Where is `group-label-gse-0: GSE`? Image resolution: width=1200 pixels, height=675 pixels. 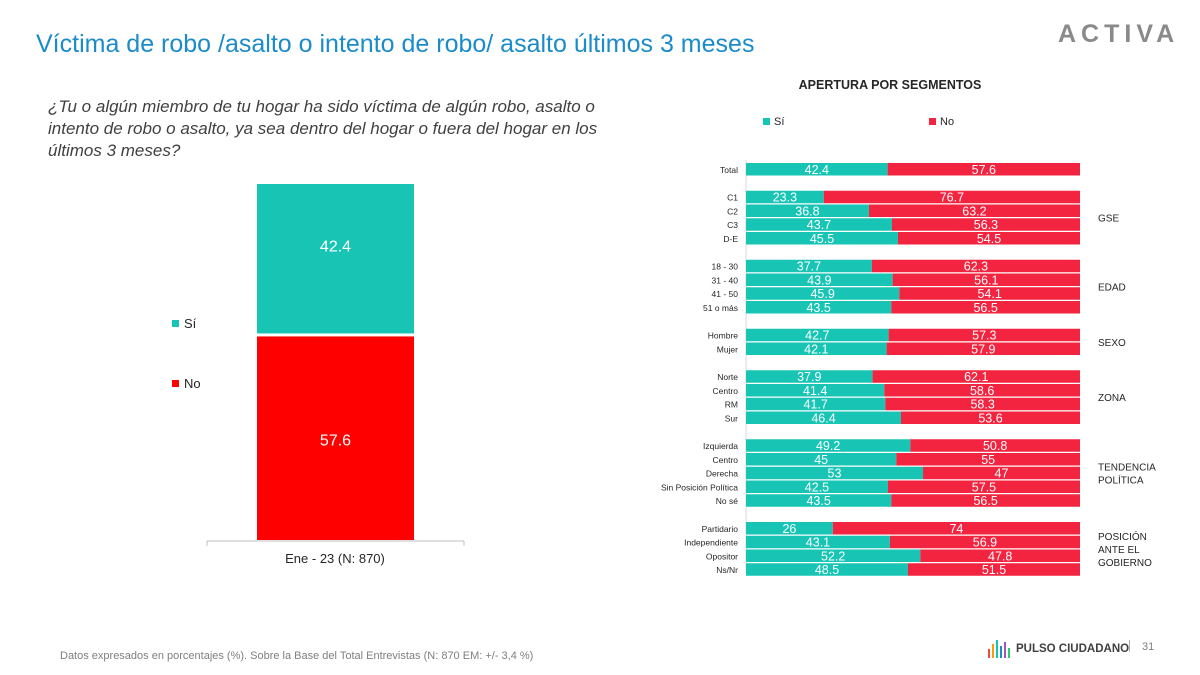 group-label-gse-0: GSE is located at coordinates (1108, 219).